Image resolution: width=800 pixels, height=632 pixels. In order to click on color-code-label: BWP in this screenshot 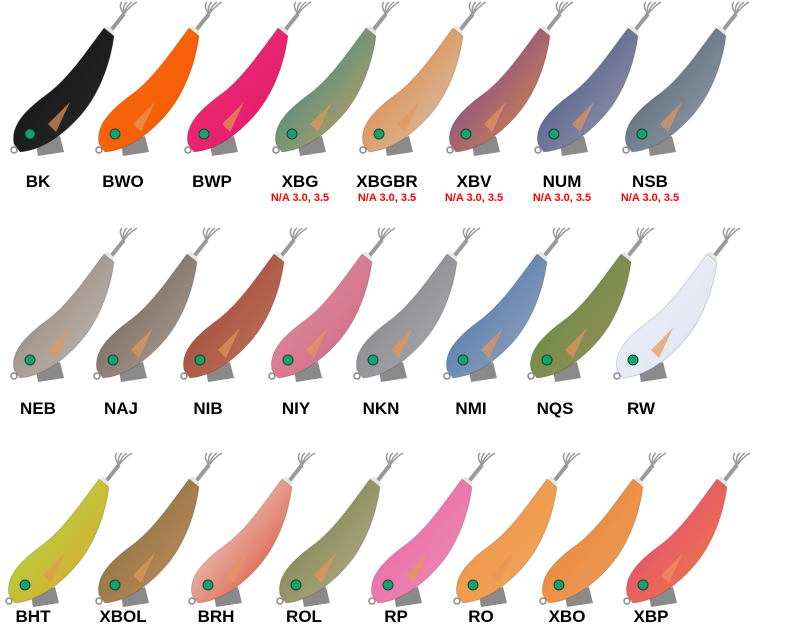, I will do `click(212, 181)`.